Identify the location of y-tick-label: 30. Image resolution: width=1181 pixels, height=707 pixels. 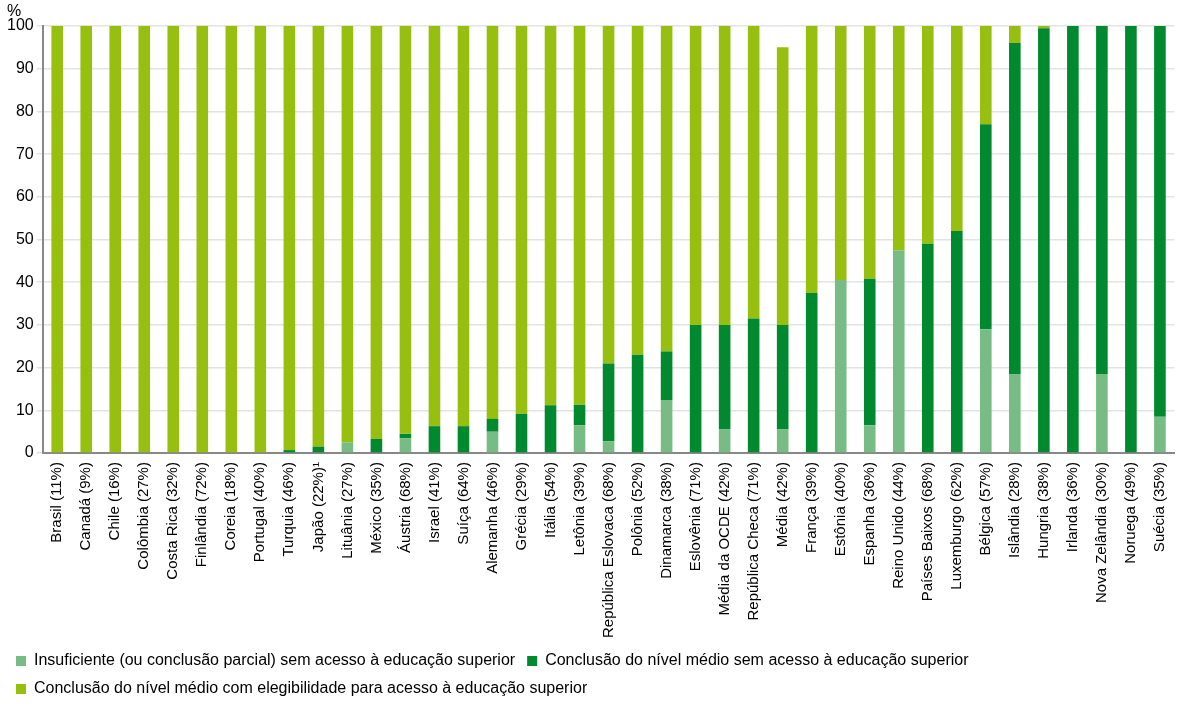
(24, 324).